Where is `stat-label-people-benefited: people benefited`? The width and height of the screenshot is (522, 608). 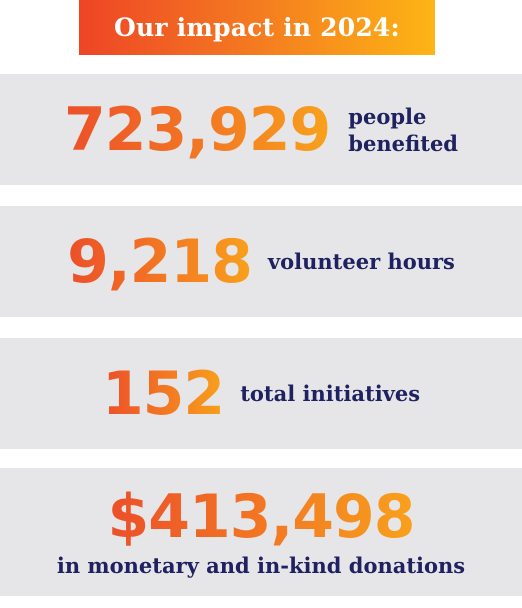 stat-label-people-benefited: people benefited is located at coordinates (403, 130).